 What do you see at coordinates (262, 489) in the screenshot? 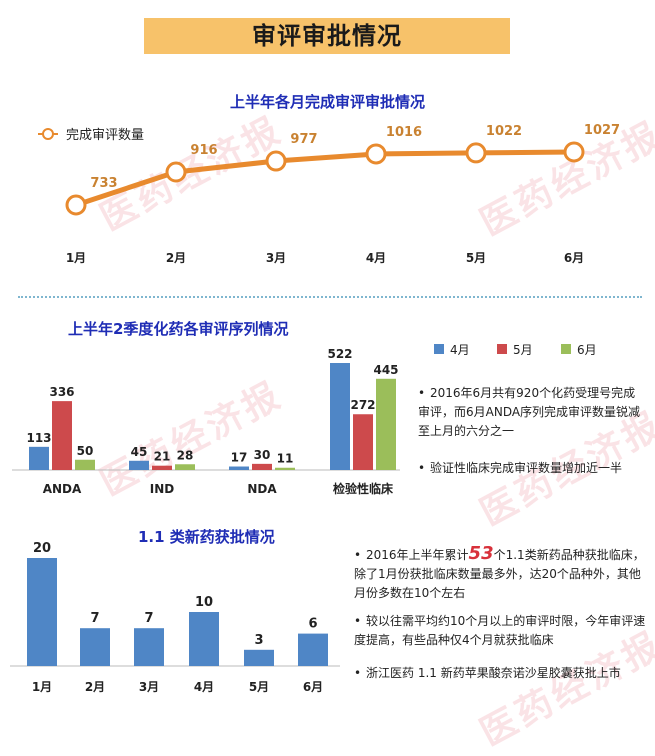
I see `x-tick-label: NDA` at bounding box center [262, 489].